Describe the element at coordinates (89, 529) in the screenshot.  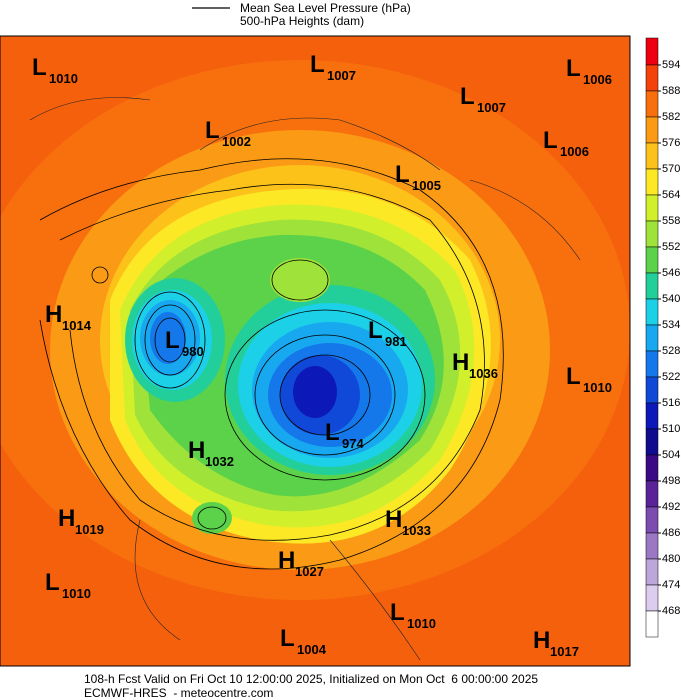
I see `pressure-center-value: 1019` at that location.